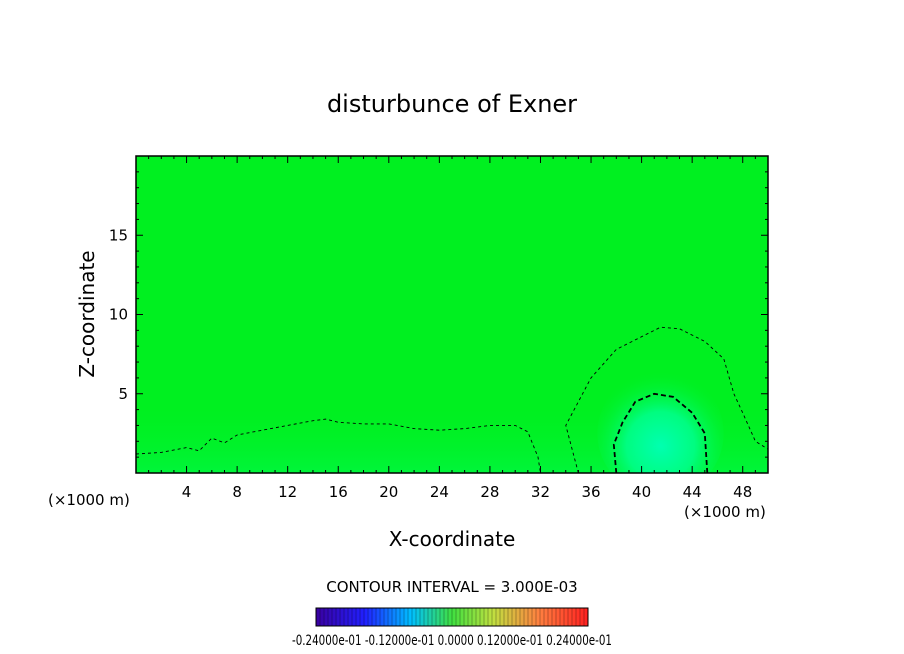 This screenshot has height=654, width=904. Describe the element at coordinates (452, 104) in the screenshot. I see `chart-title: disturbunce of Exner` at that location.